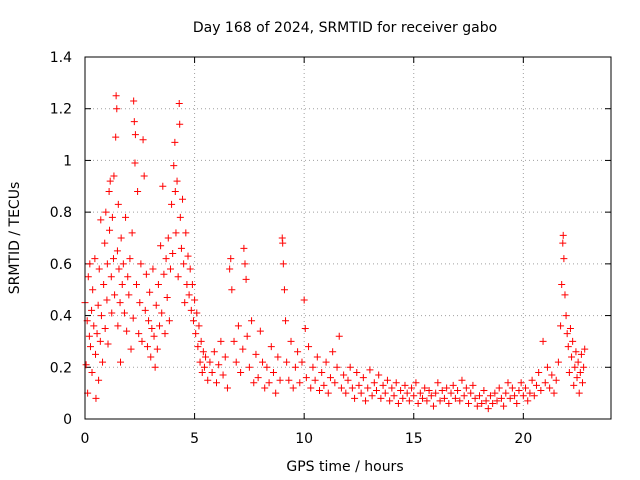 This screenshot has width=640, height=480. I want to click on x-tick-label: 0, so click(85, 439).